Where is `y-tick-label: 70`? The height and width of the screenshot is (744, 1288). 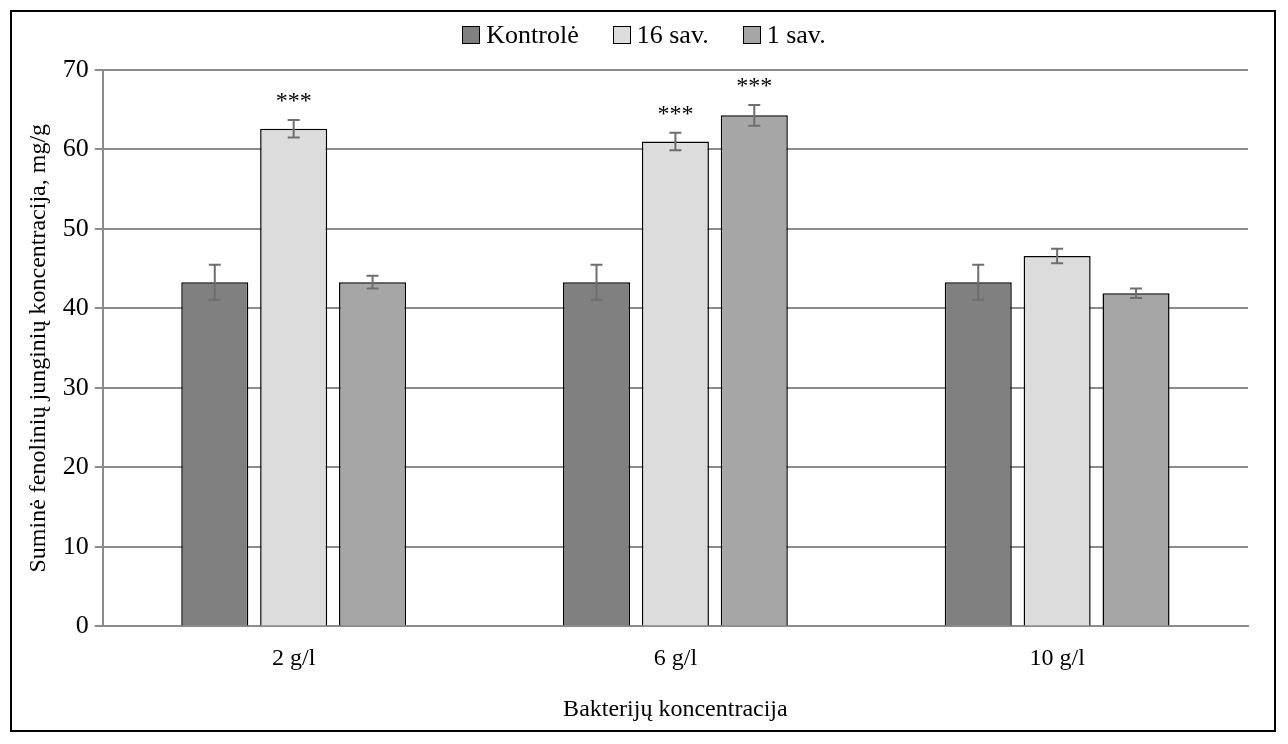
y-tick-label: 70 is located at coordinates (75, 68).